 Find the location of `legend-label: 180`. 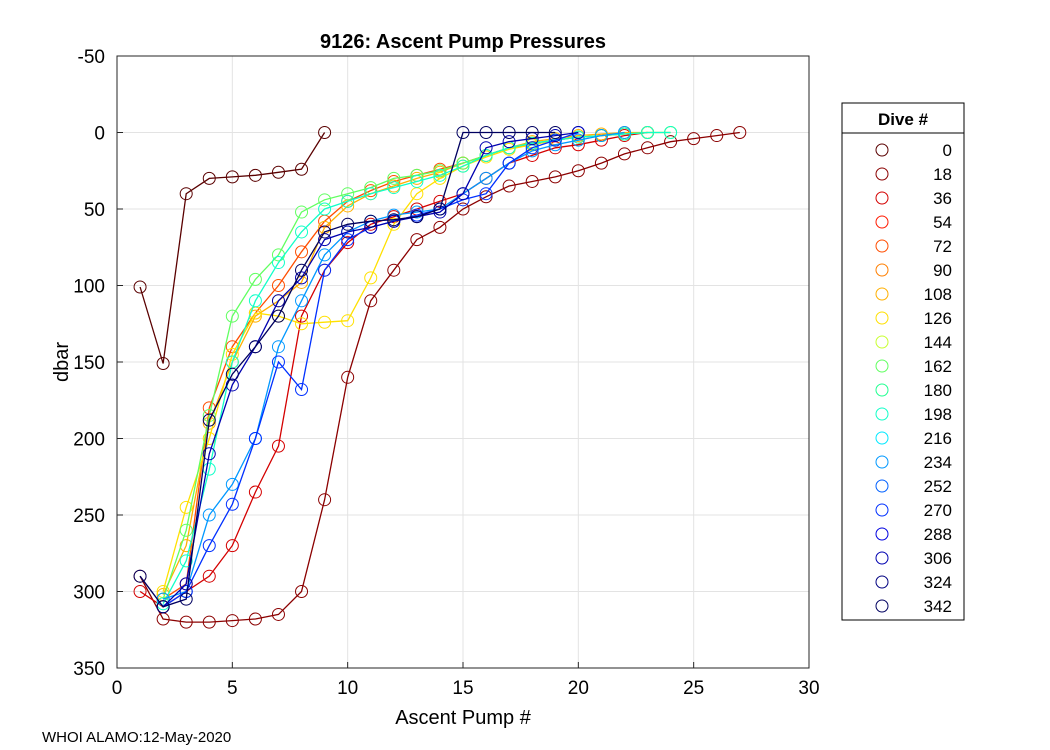

legend-label: 180 is located at coordinates (938, 390).